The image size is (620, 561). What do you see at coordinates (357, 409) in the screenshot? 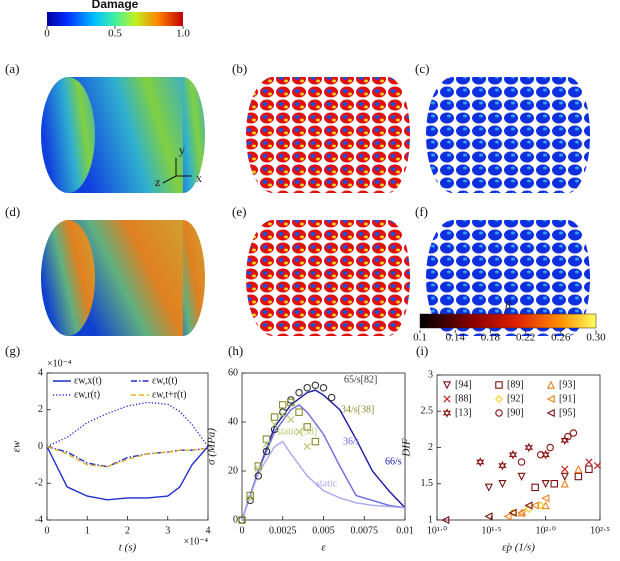
I see `series-annotation: 34/s[38]` at bounding box center [357, 409].